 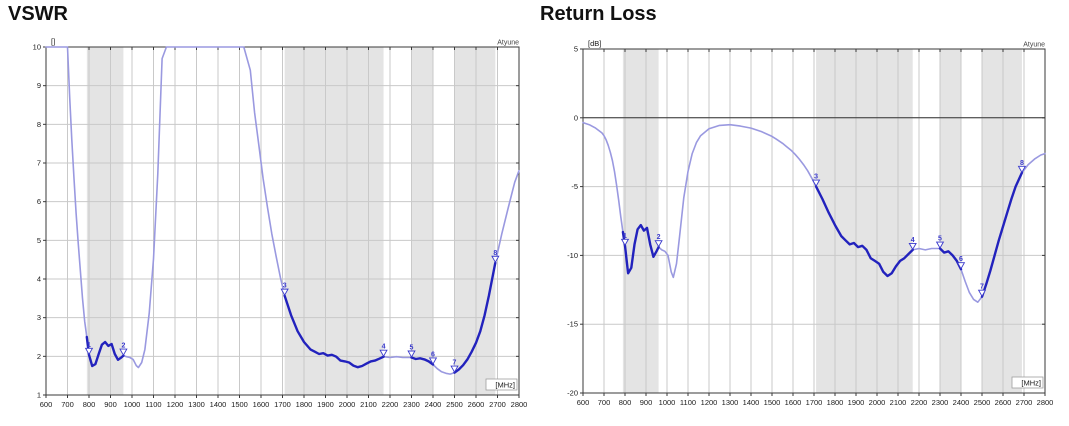 What do you see at coordinates (816, 183) in the screenshot?
I see `return-loss-marker-3-triangle-icon` at bounding box center [816, 183].